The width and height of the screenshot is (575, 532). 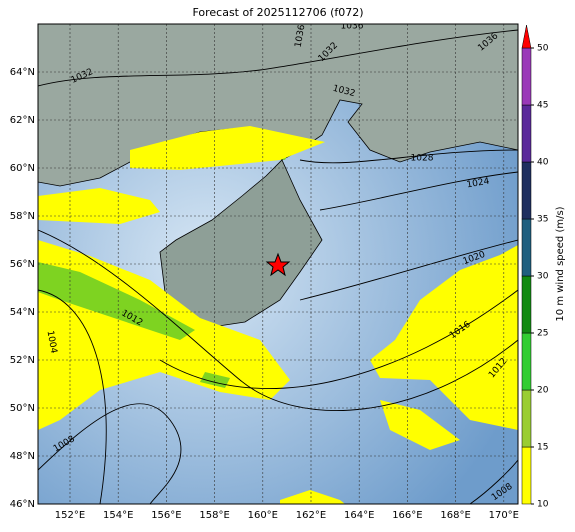 I want to click on lat-label: 48°N, so click(x=22, y=456).